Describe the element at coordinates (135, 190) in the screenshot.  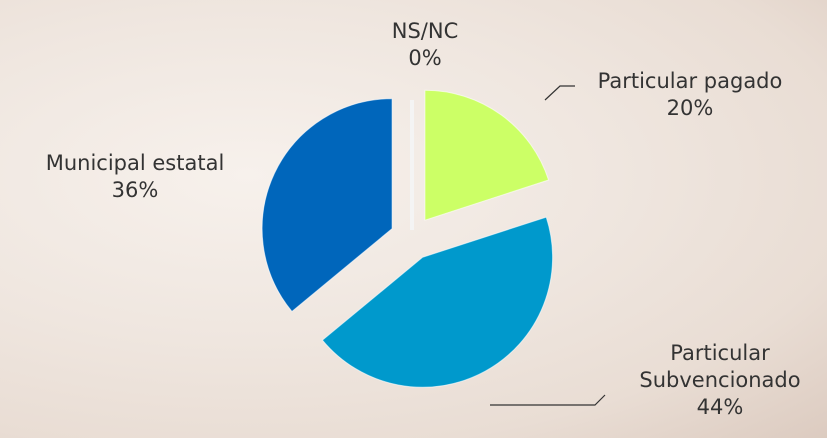
I see `value-label: 36%` at that location.